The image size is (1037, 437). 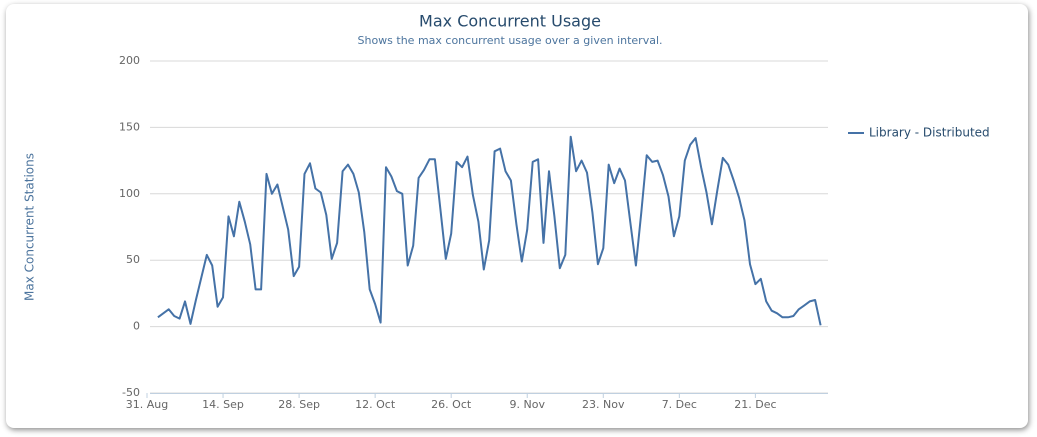 I want to click on x-tick-label: 9. Nov, so click(x=528, y=404).